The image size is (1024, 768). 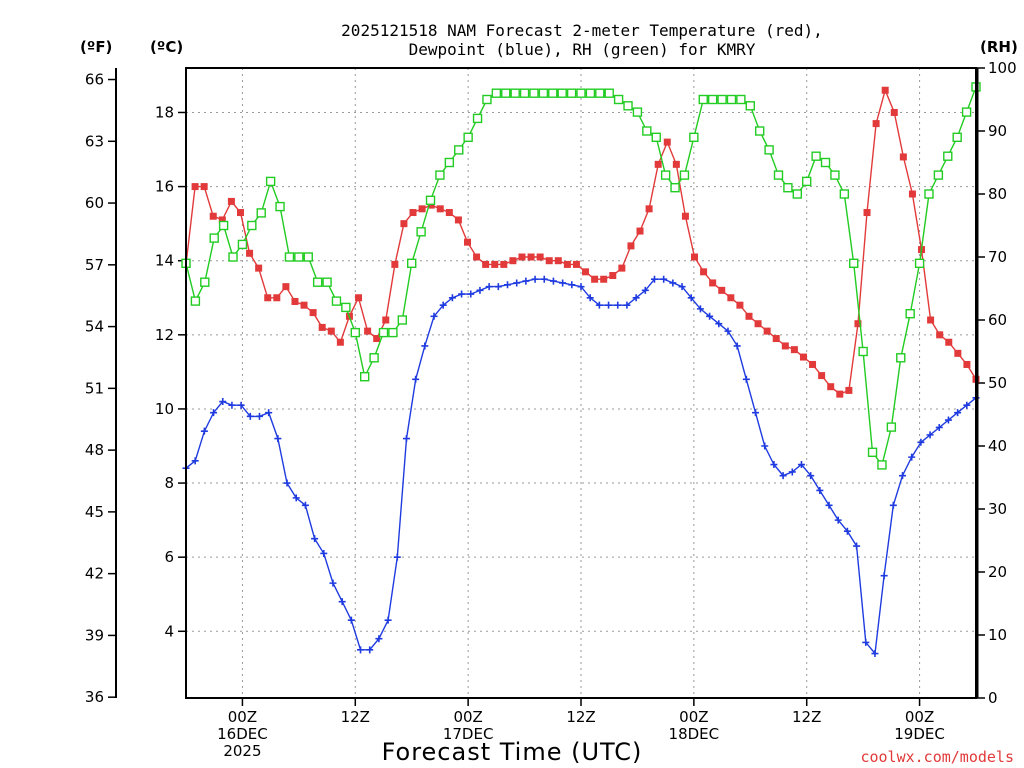 I want to click on fahrenheit-tick-label: 45, so click(x=94, y=512).